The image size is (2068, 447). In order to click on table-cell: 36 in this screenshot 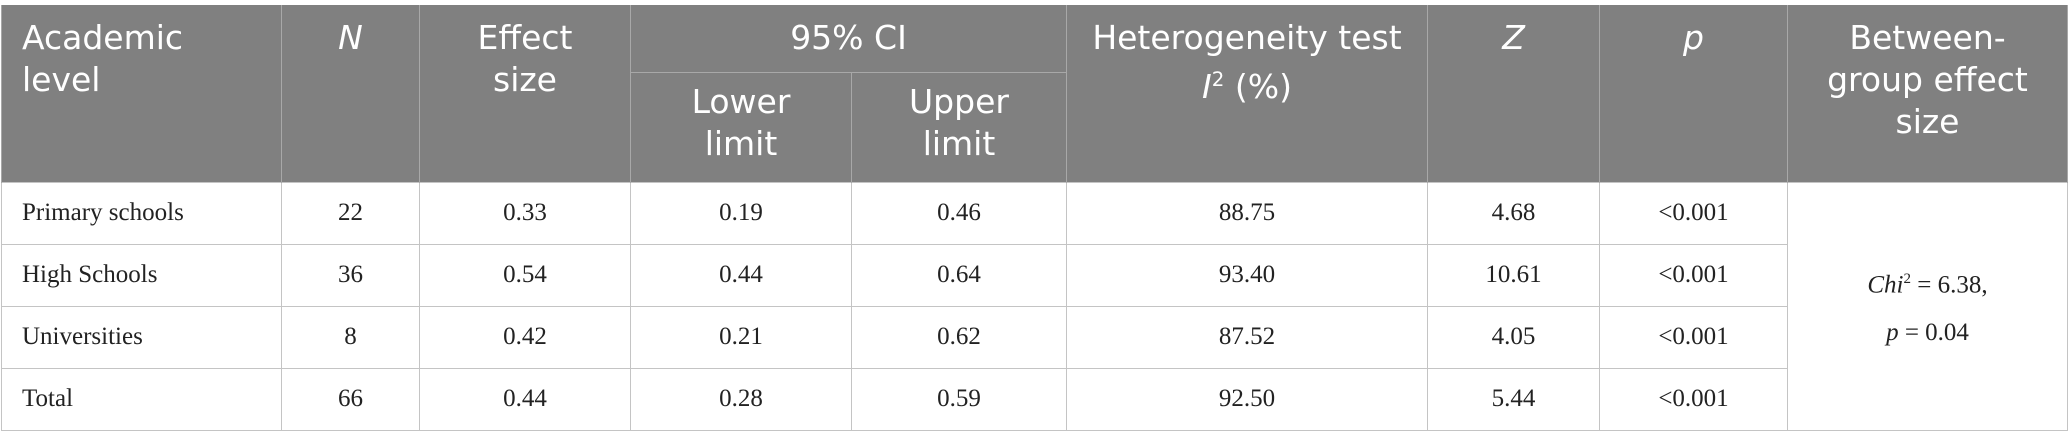, I will do `click(350, 275)`.